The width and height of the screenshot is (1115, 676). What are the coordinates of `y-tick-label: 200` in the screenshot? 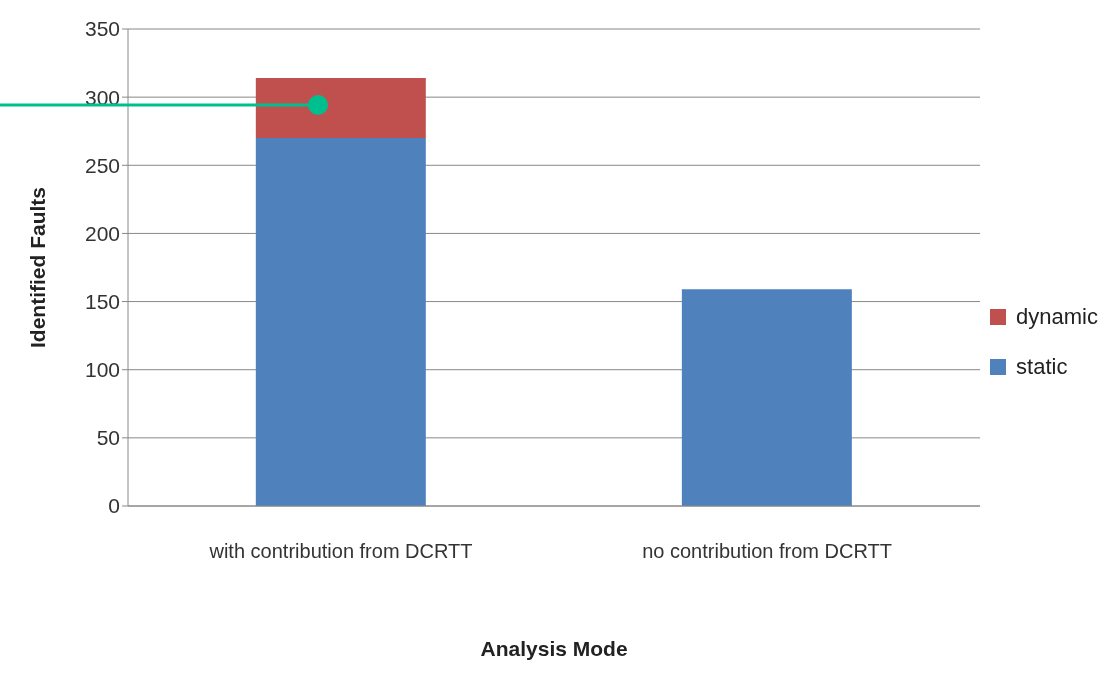 It's located at (102, 233).